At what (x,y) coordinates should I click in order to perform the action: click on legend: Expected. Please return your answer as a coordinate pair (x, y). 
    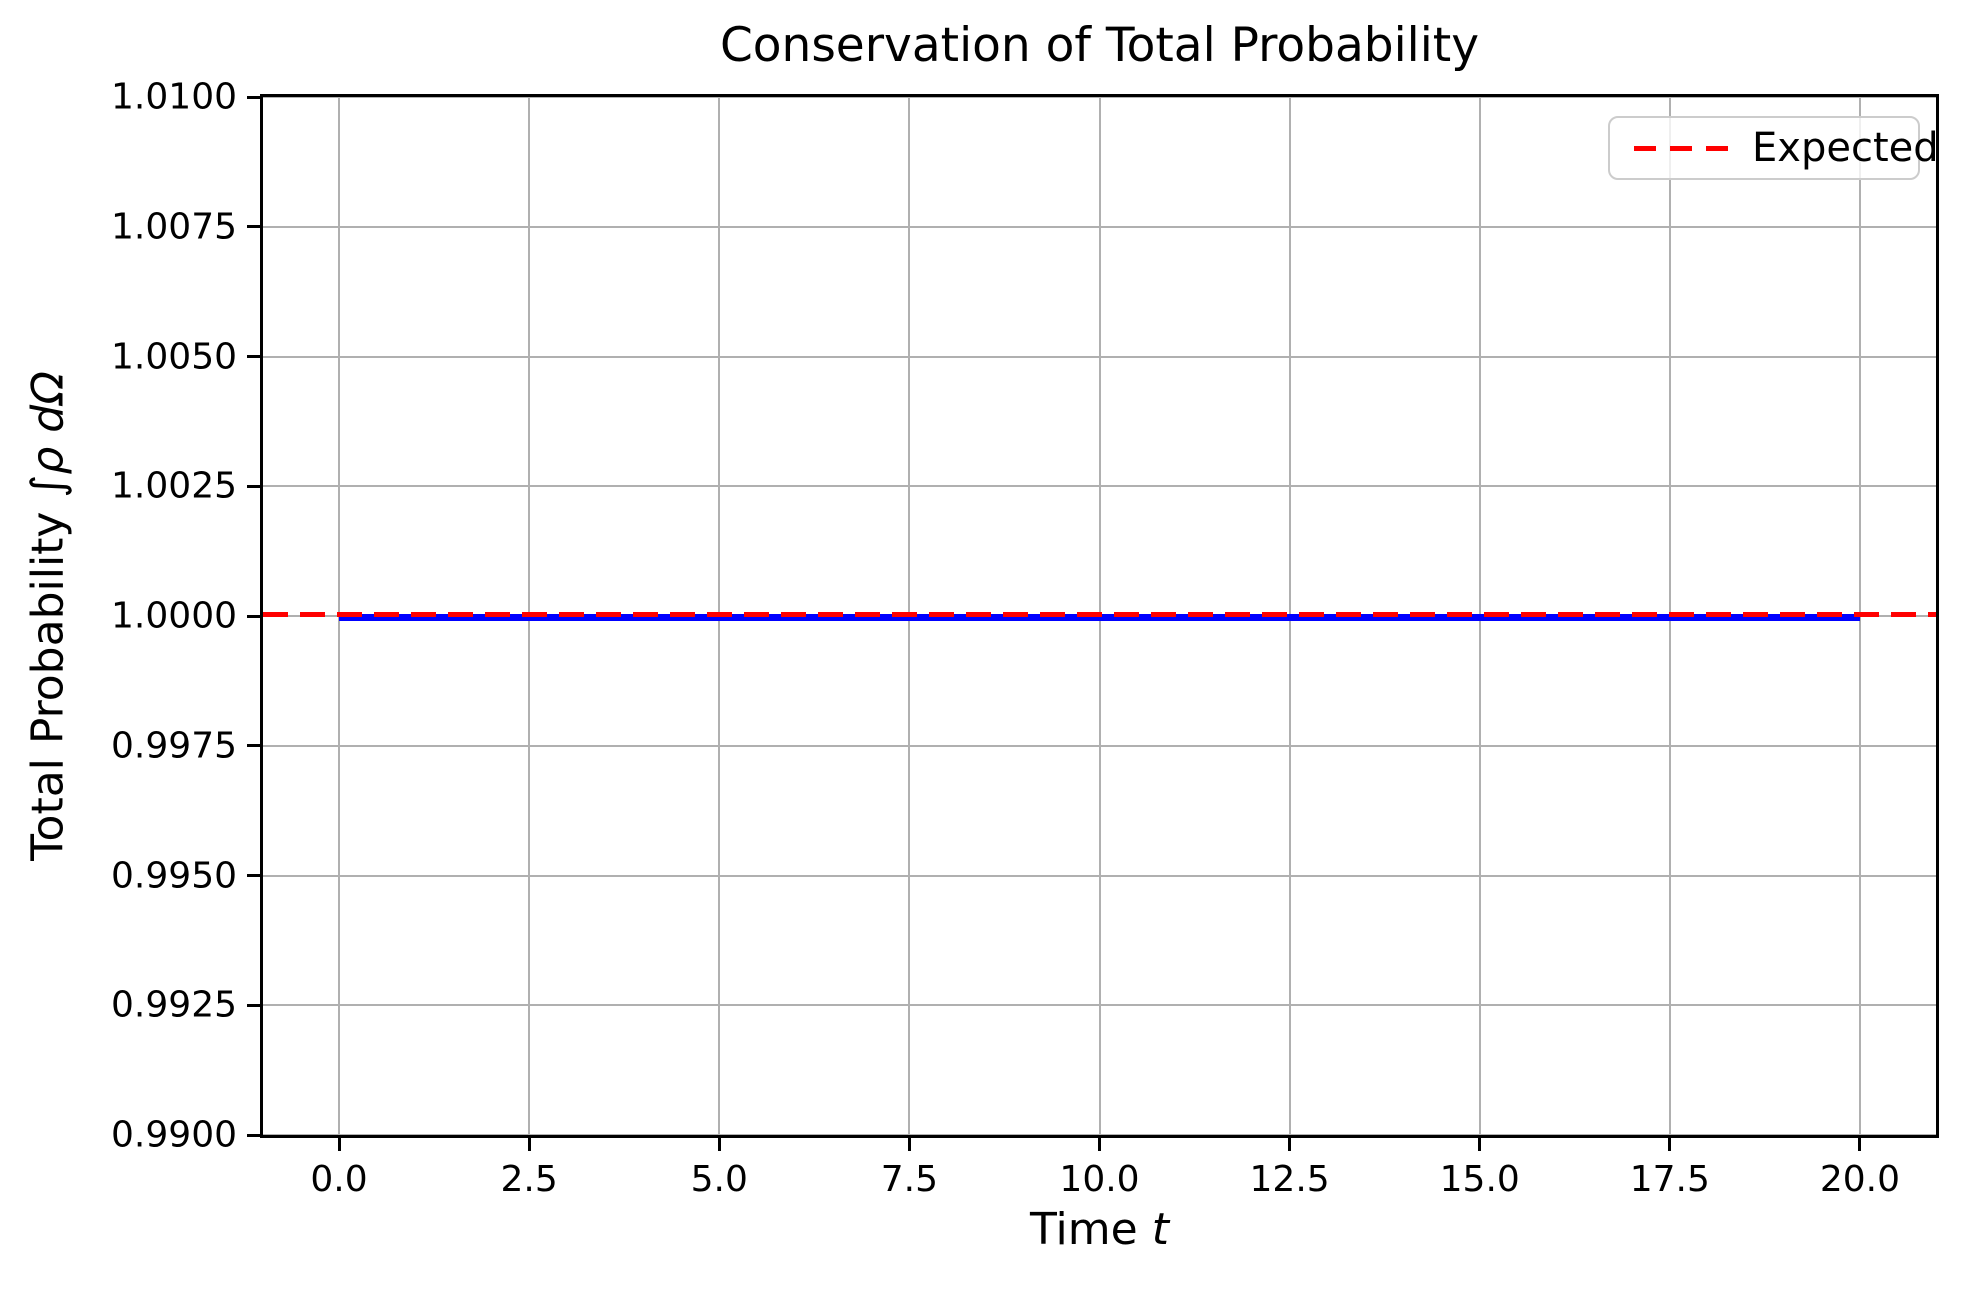
    Looking at the image, I should click on (1773, 148).